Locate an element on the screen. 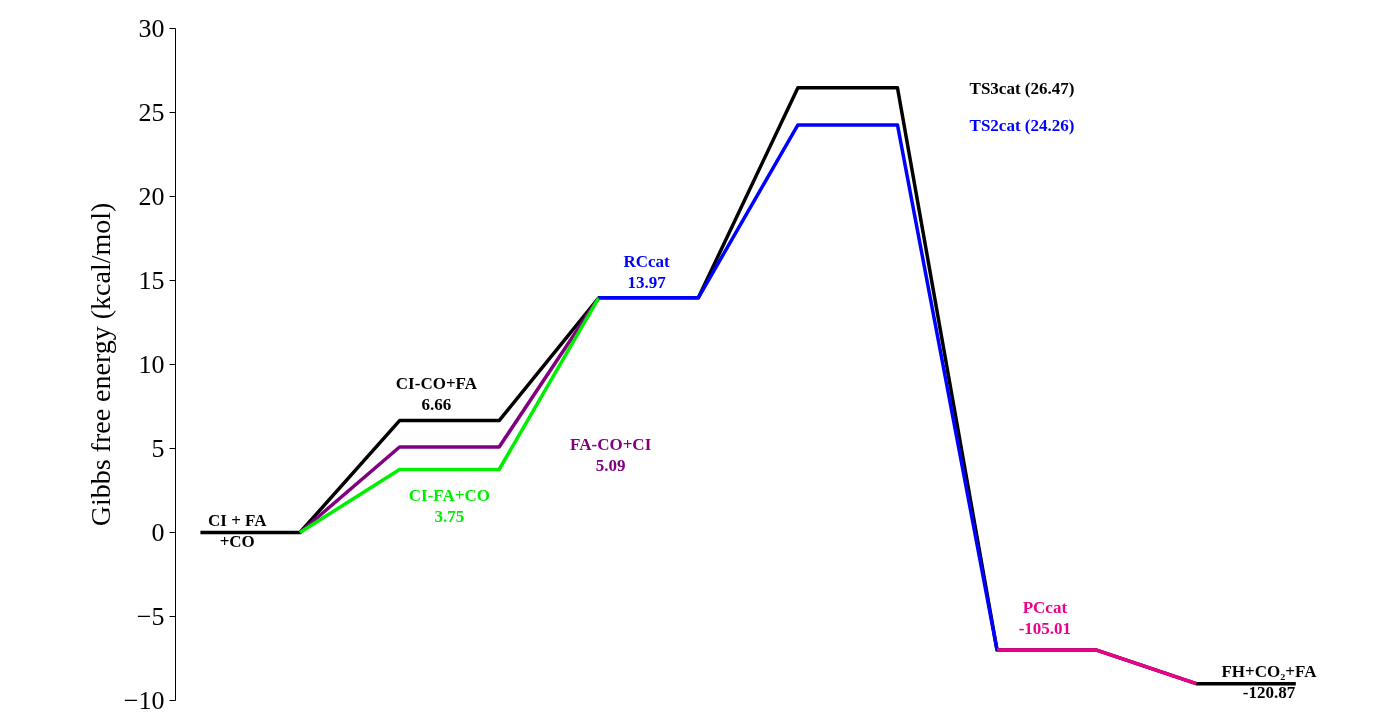 The width and height of the screenshot is (1380, 717). annotation: FH+CO₂+FA -120.87 is located at coordinates (1269, 682).